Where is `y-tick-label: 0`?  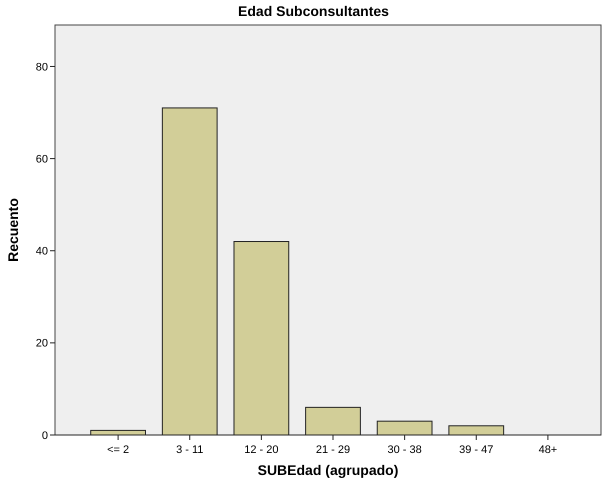
y-tick-label: 0 is located at coordinates (45, 436).